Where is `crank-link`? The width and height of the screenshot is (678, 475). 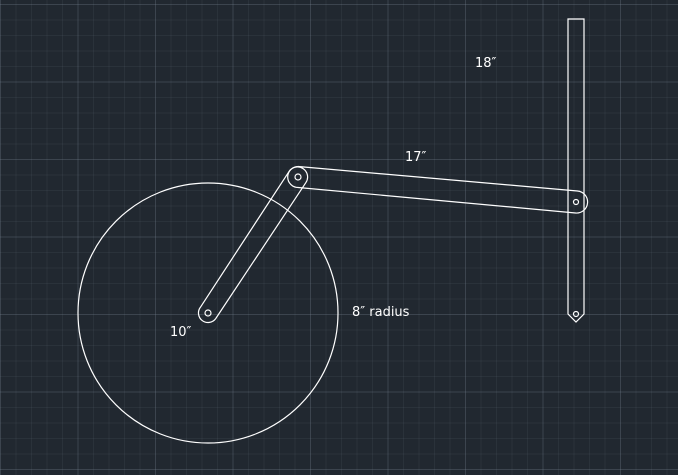 crank-link is located at coordinates (253, 245).